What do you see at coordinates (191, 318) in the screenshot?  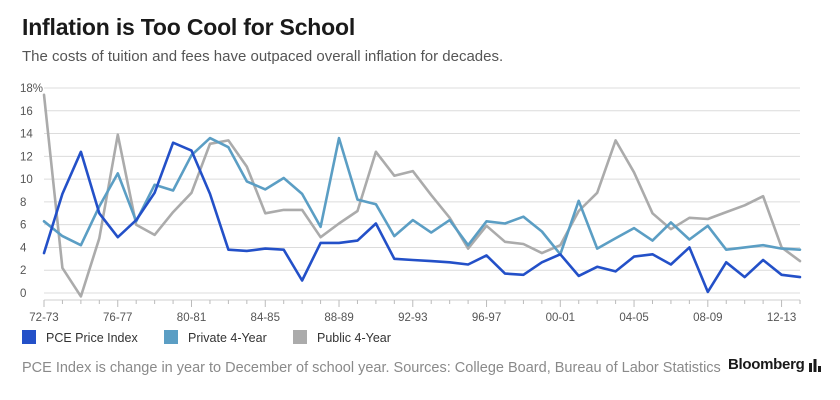 I see `x-tick-label-80-81: 80-81` at bounding box center [191, 318].